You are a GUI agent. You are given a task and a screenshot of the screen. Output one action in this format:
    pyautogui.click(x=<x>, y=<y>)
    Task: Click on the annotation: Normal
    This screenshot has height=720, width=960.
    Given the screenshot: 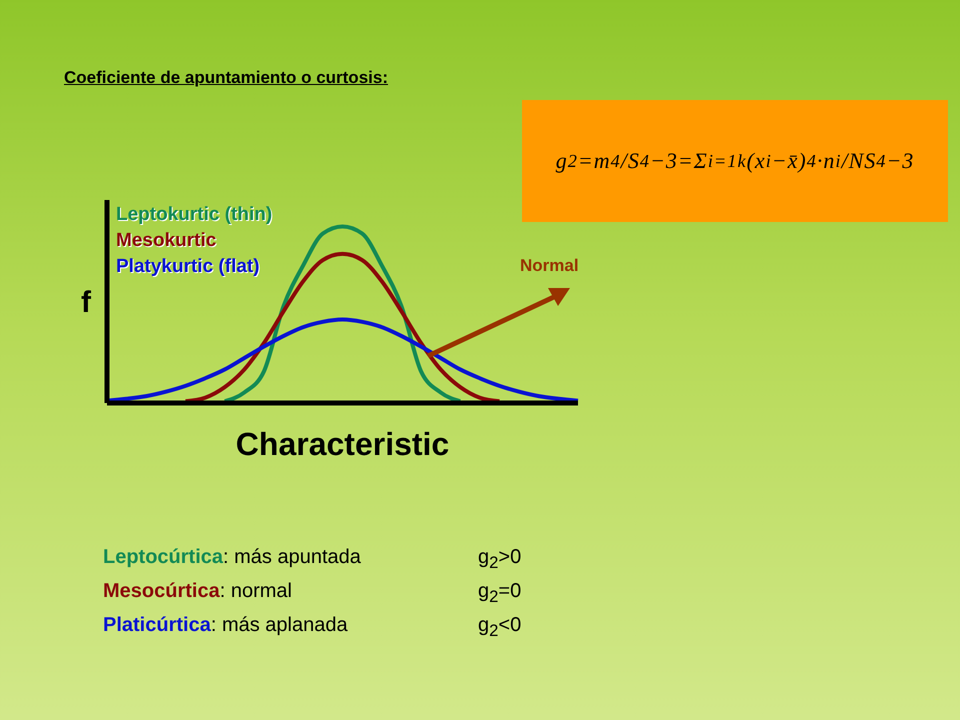 What is the action you would take?
    pyautogui.click(x=549, y=266)
    